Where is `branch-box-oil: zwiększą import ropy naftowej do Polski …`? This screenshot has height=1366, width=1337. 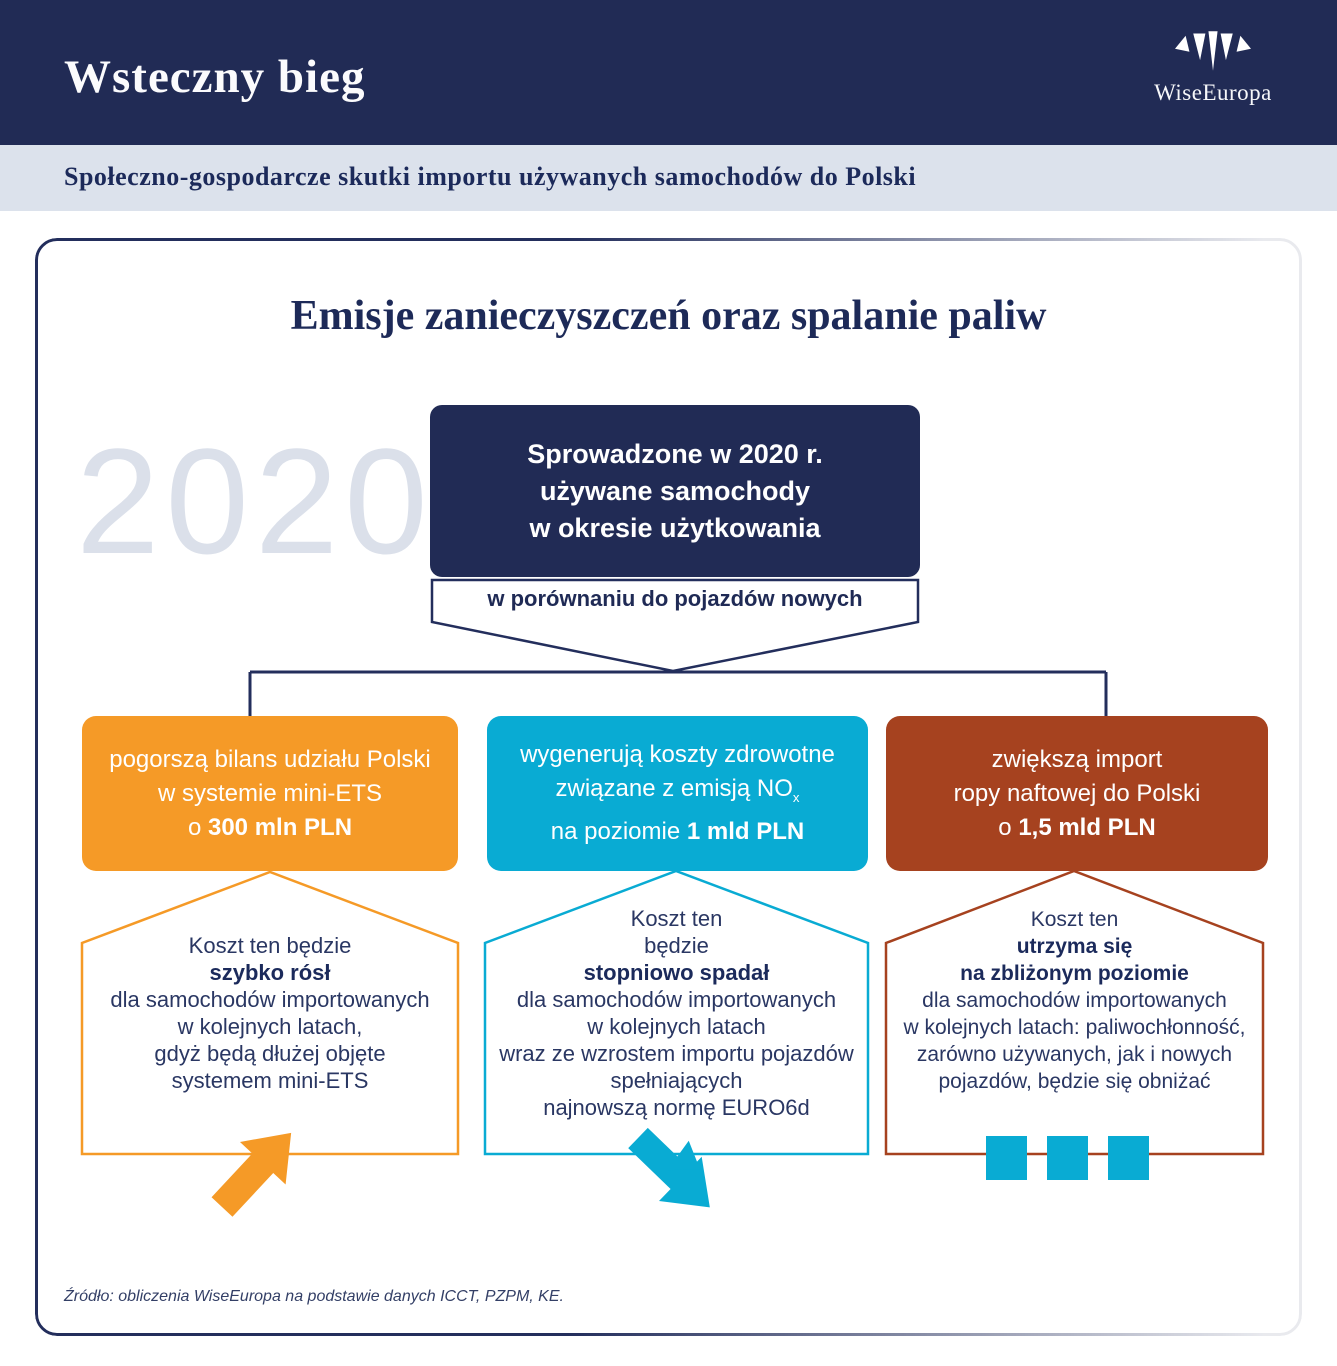
branch-box-oil: zwiększą import ropy naftowej do Polski … is located at coordinates (1077, 793).